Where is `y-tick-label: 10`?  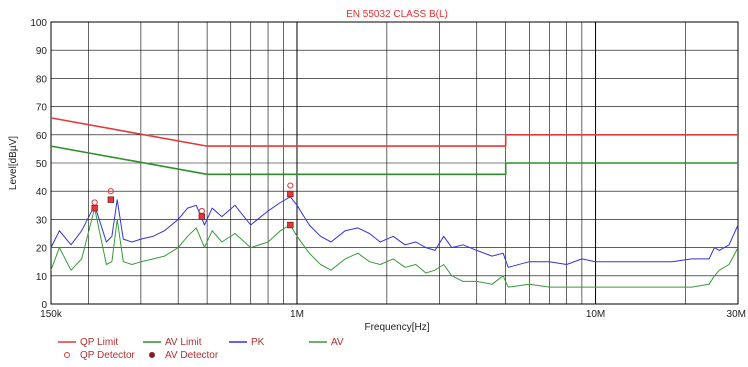
y-tick-label: 10 is located at coordinates (42, 277).